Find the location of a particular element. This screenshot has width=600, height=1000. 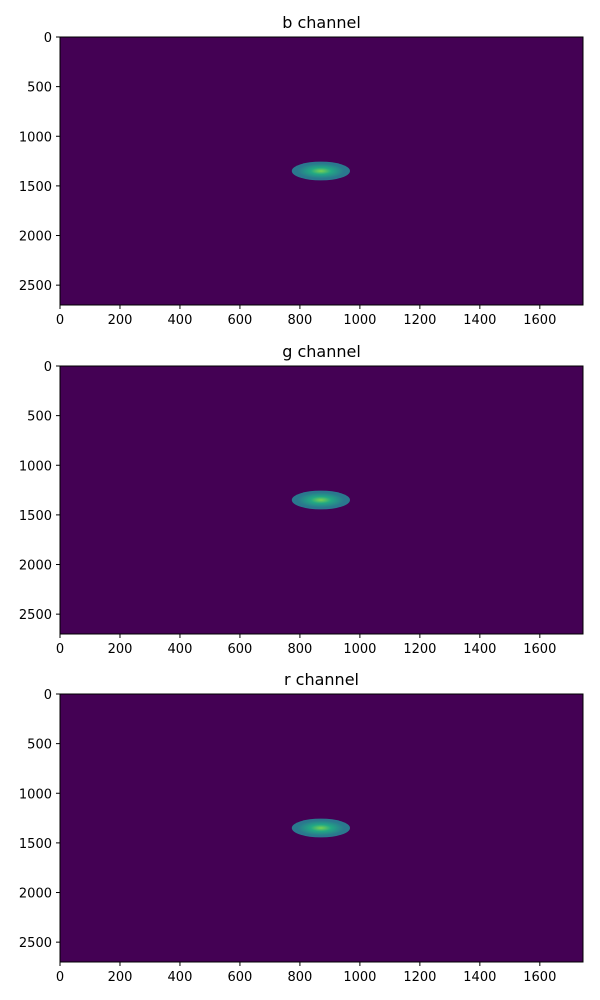

panel-title: b channel is located at coordinates (321, 22).